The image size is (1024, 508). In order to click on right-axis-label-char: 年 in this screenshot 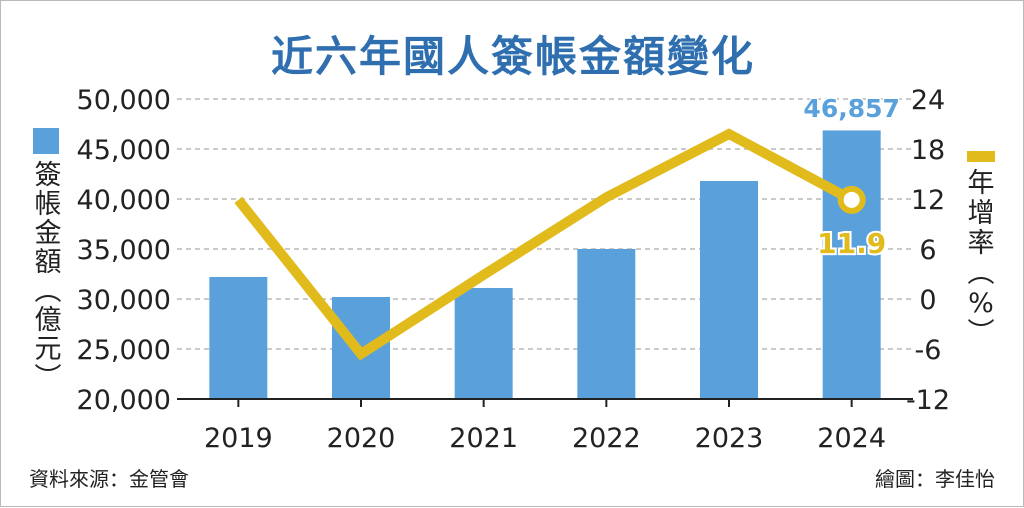, I will do `click(981, 183)`.